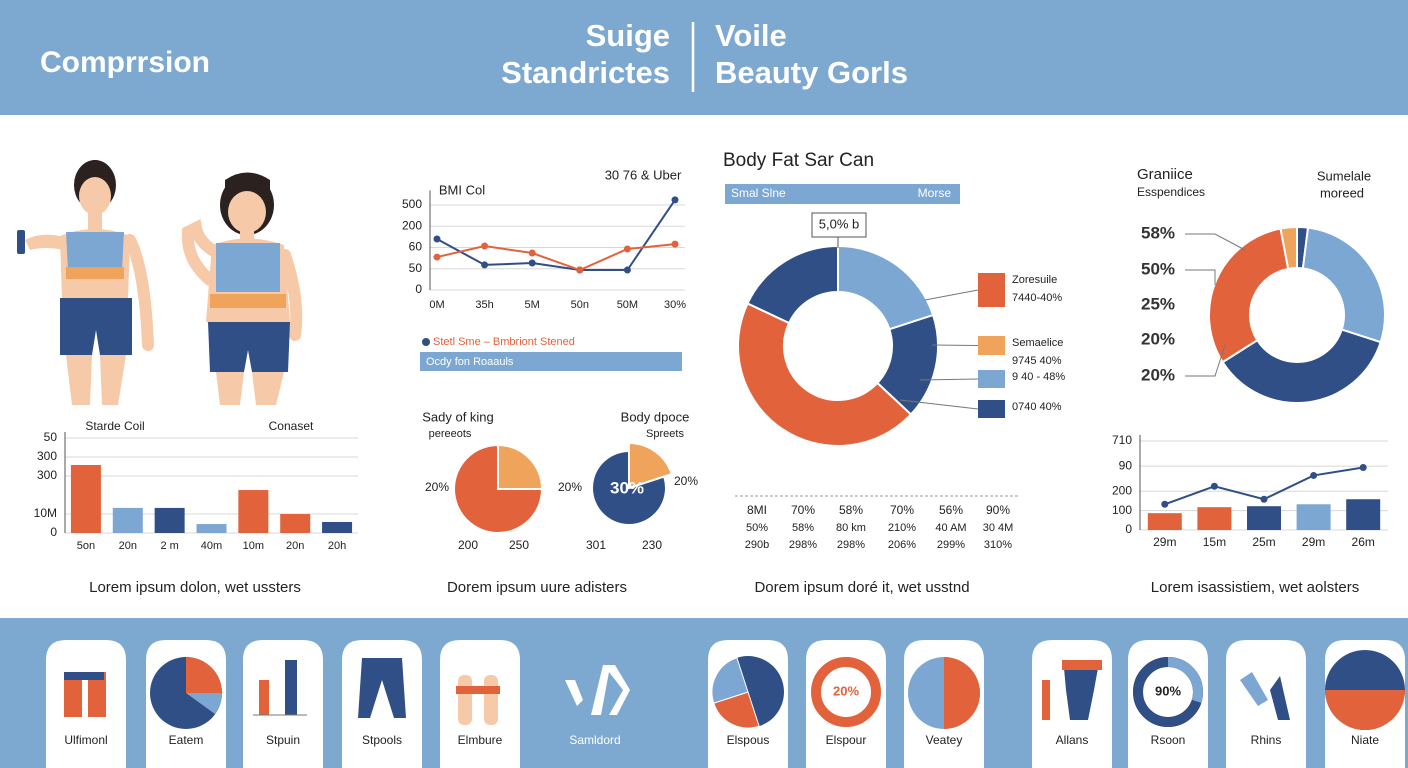 The height and width of the screenshot is (768, 1408). What do you see at coordinates (458, 416) in the screenshot?
I see `chart-text: Sady of king` at bounding box center [458, 416].